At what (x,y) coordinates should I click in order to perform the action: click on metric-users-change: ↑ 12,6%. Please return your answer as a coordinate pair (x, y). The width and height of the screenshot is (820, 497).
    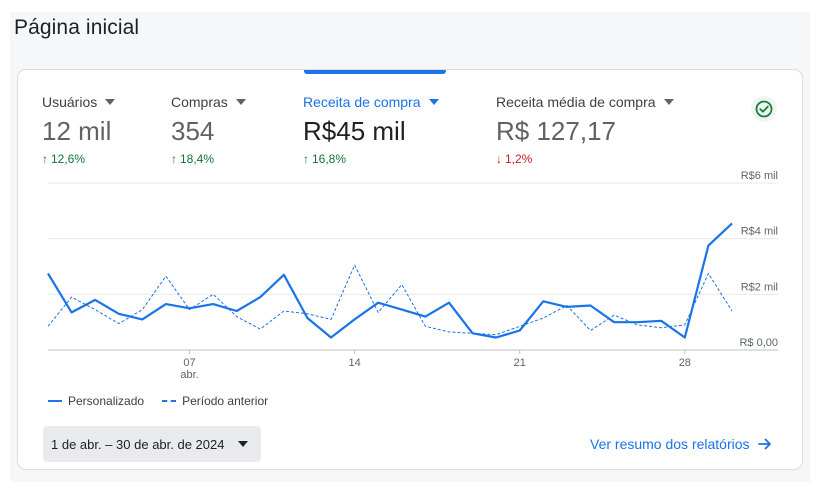
    Looking at the image, I should click on (78, 159).